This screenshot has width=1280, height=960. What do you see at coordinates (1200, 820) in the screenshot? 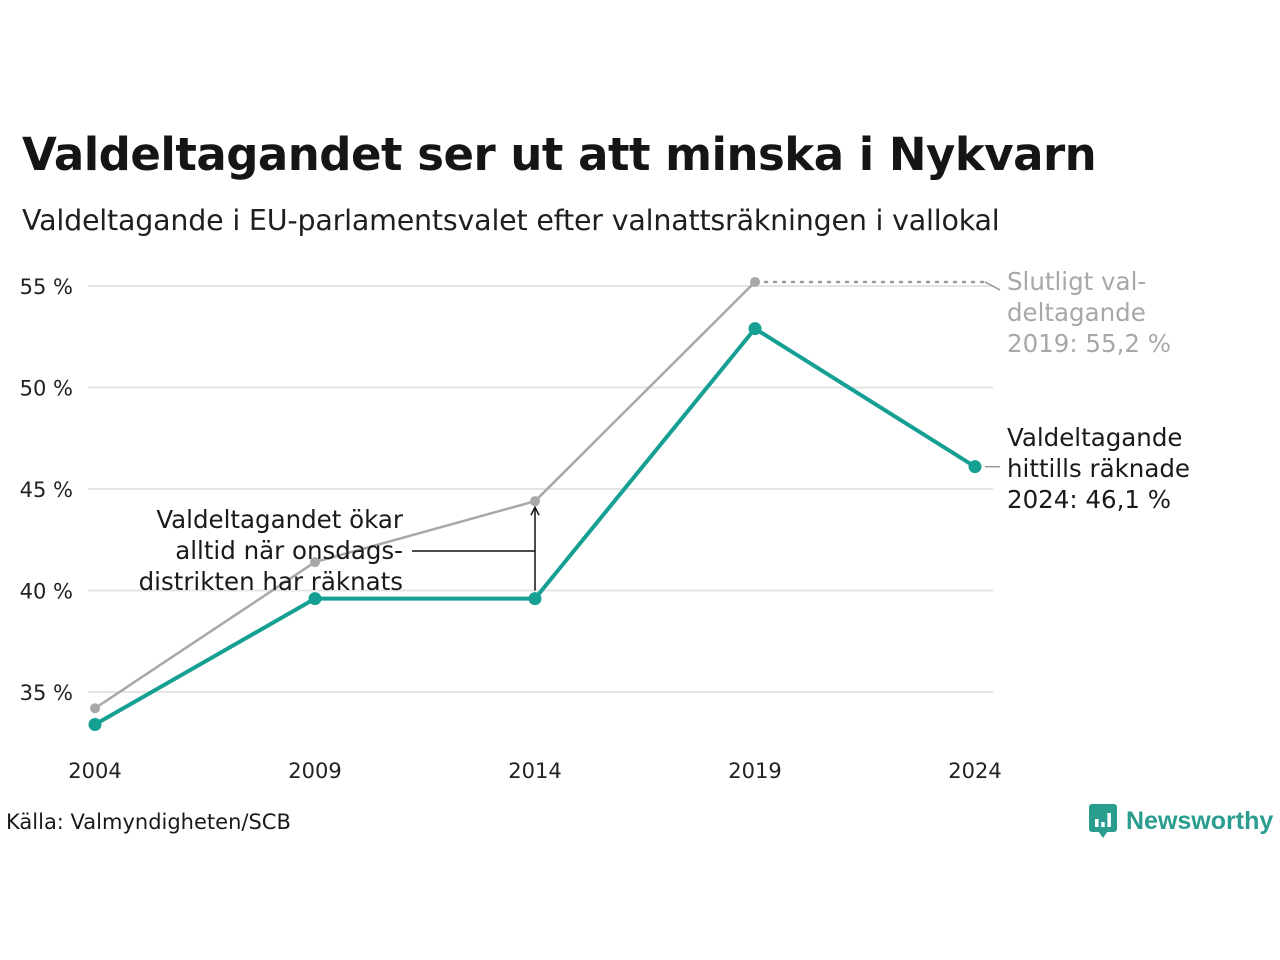
I see `brand-name: Newsworthy` at bounding box center [1200, 820].